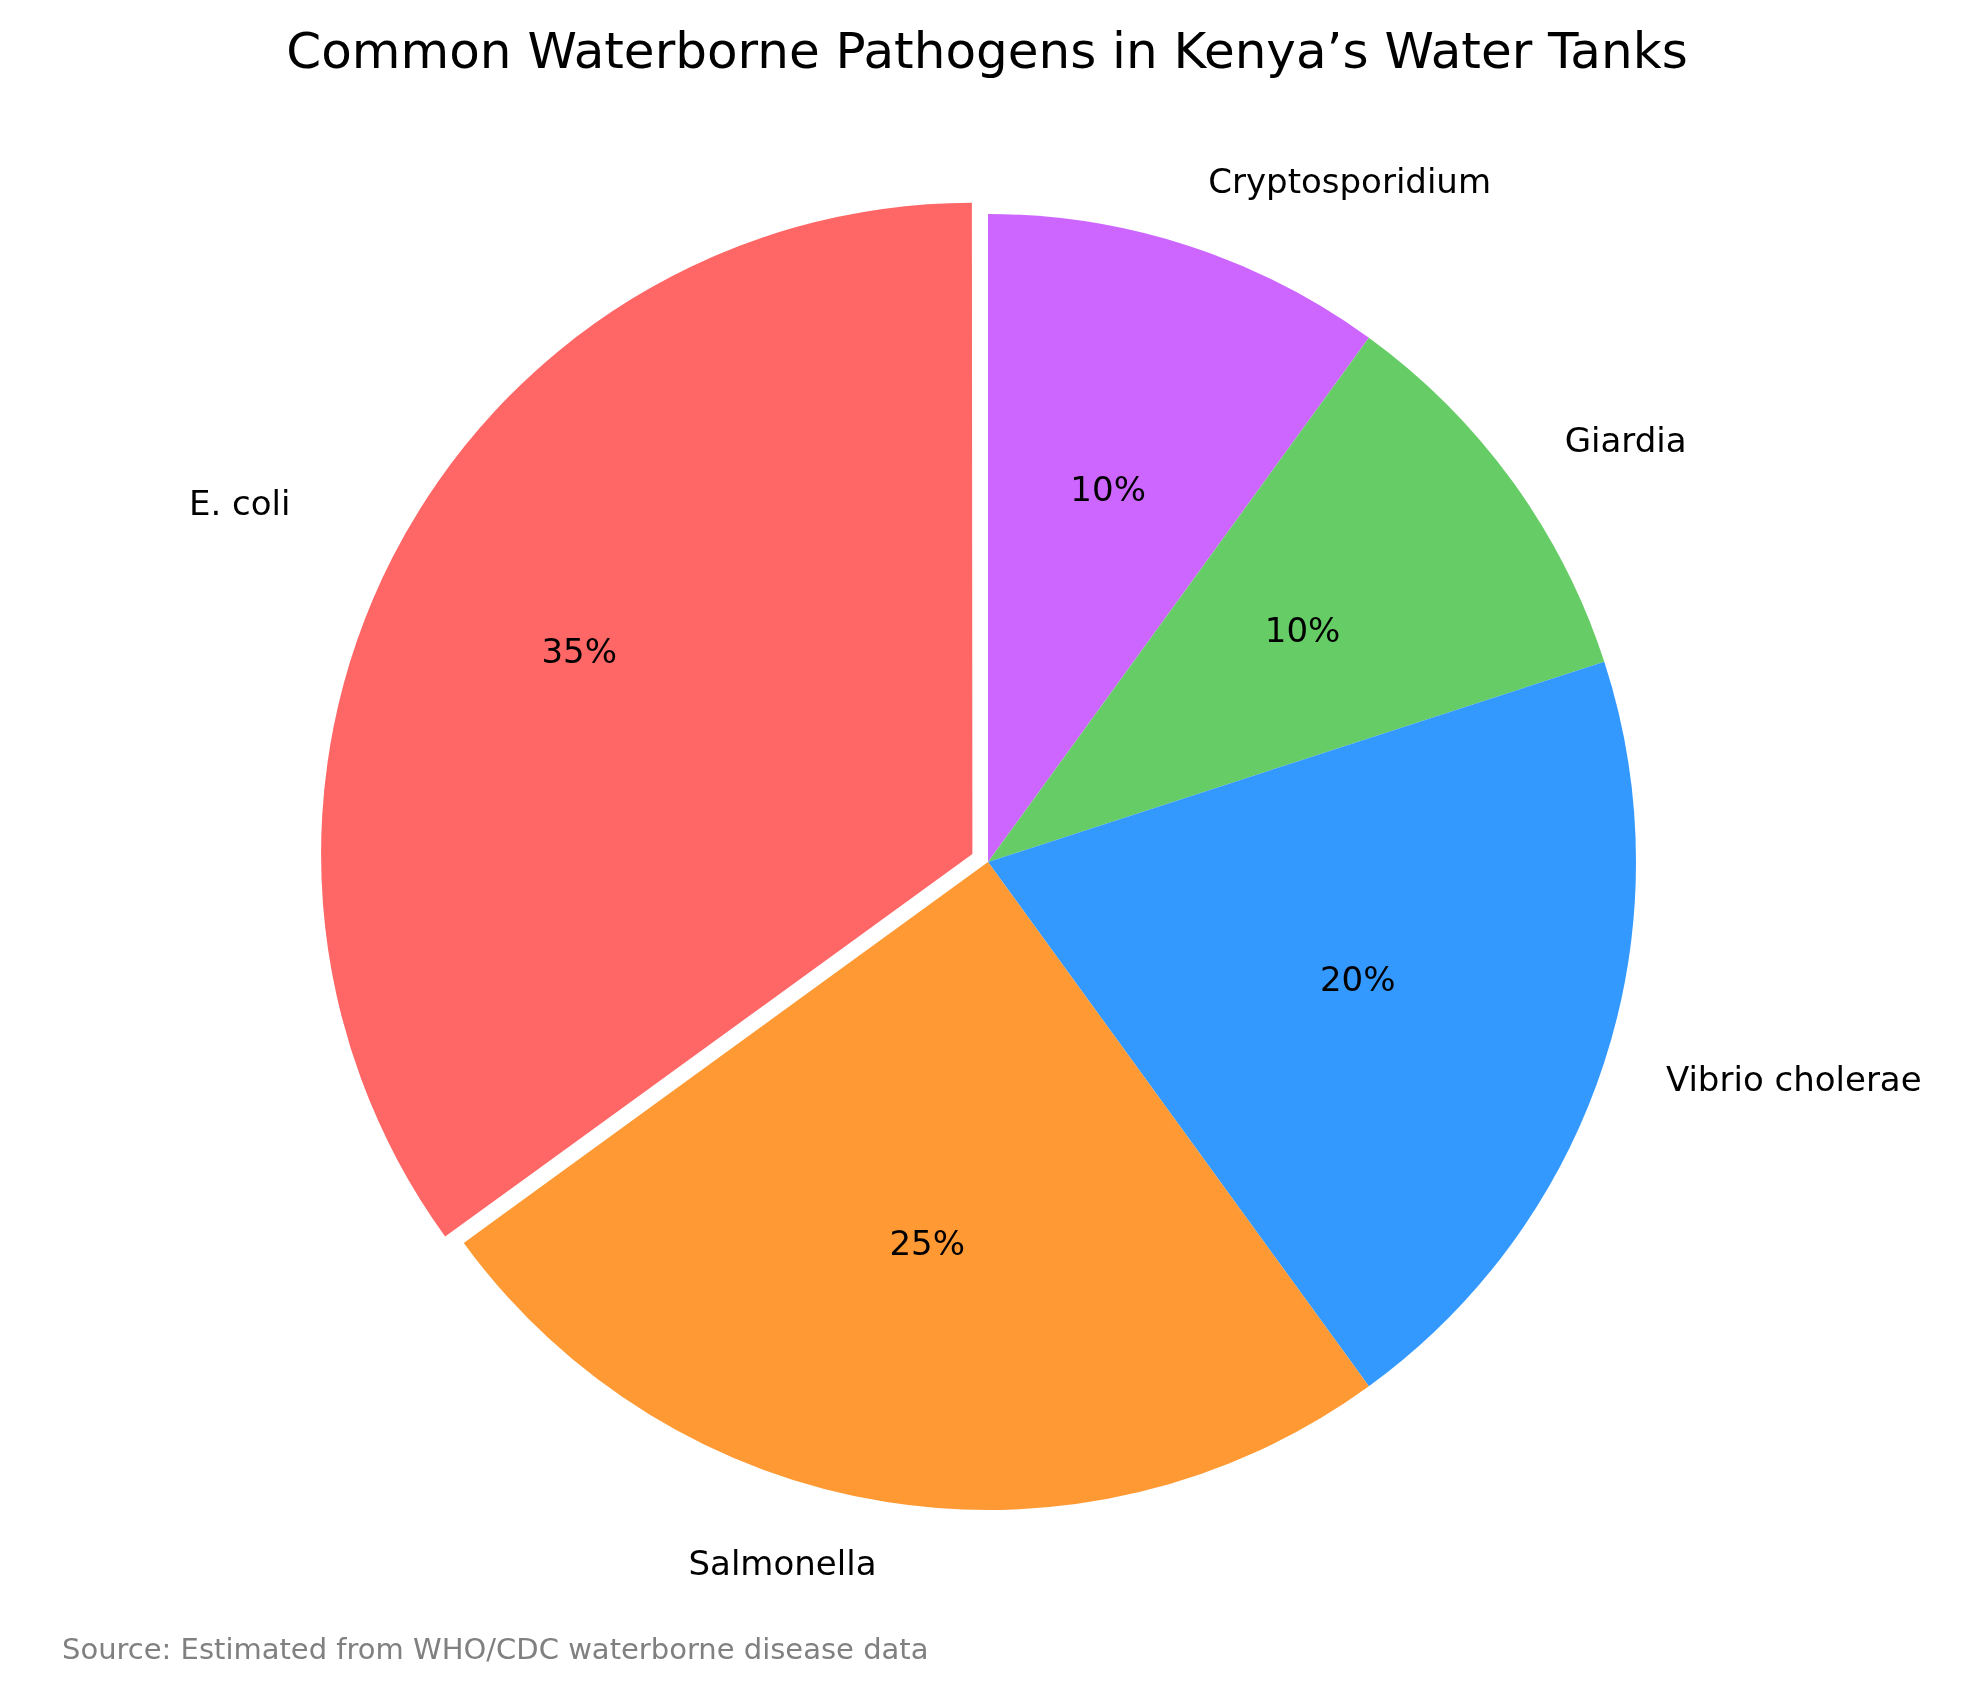  Describe the element at coordinates (1350, 180) in the screenshot. I see `slice-label: Cryptosporidium` at that location.